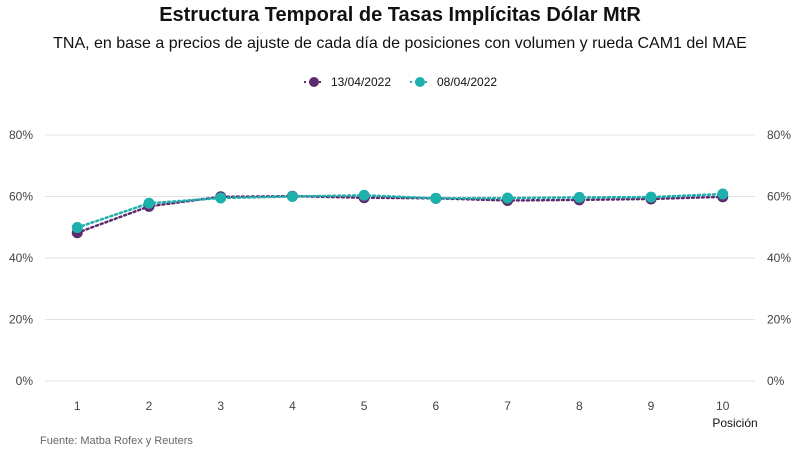 The height and width of the screenshot is (457, 800). I want to click on x-tick-label: 10, so click(723, 406).